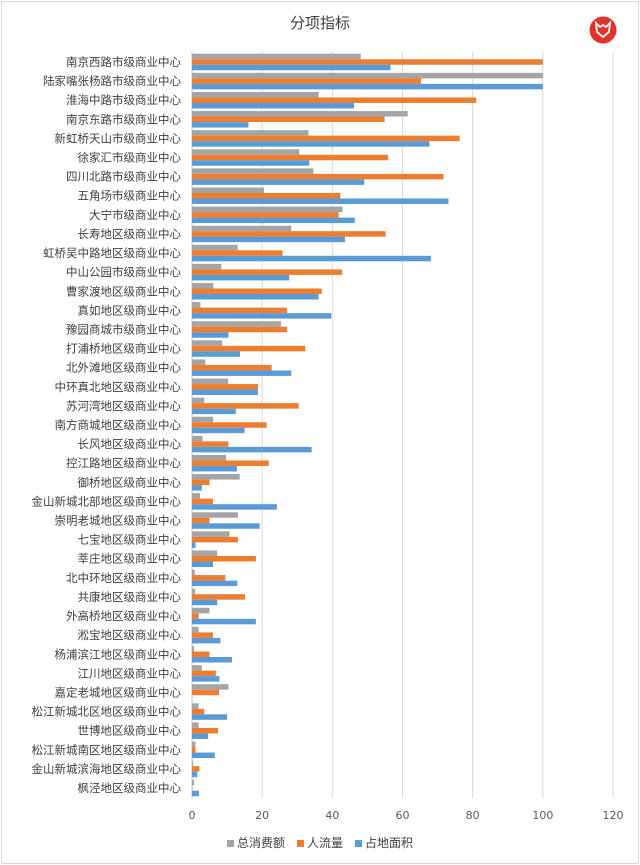 The image size is (640, 865). What do you see at coordinates (130, 234) in the screenshot?
I see `category-label: 长寿地区级商业中心` at bounding box center [130, 234].